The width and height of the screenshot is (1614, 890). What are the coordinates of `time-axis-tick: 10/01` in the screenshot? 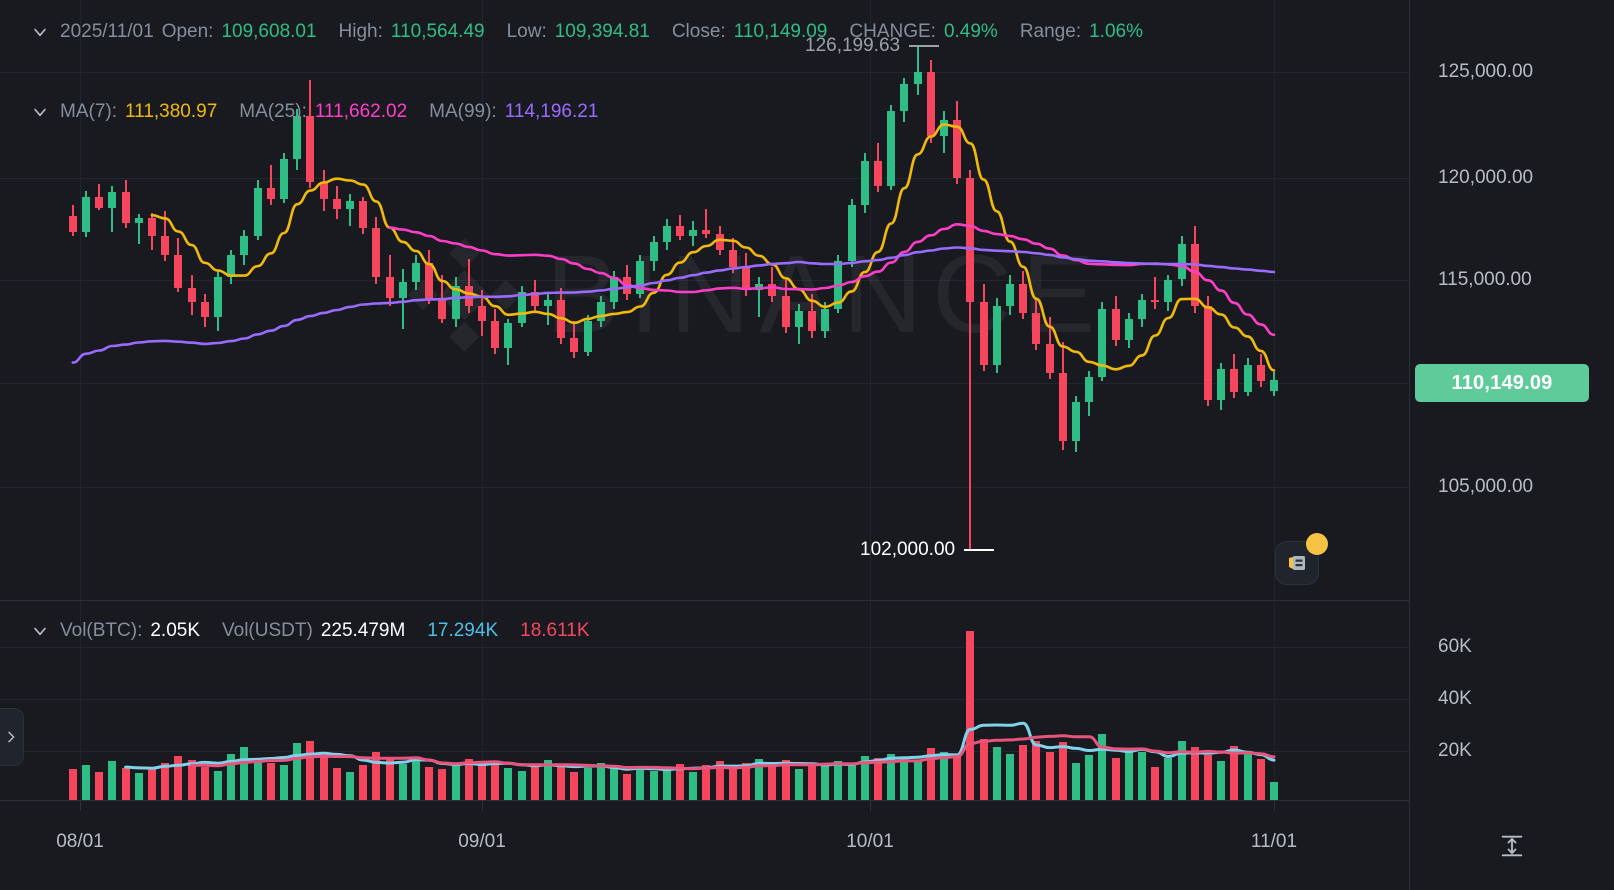 It's located at (870, 841).